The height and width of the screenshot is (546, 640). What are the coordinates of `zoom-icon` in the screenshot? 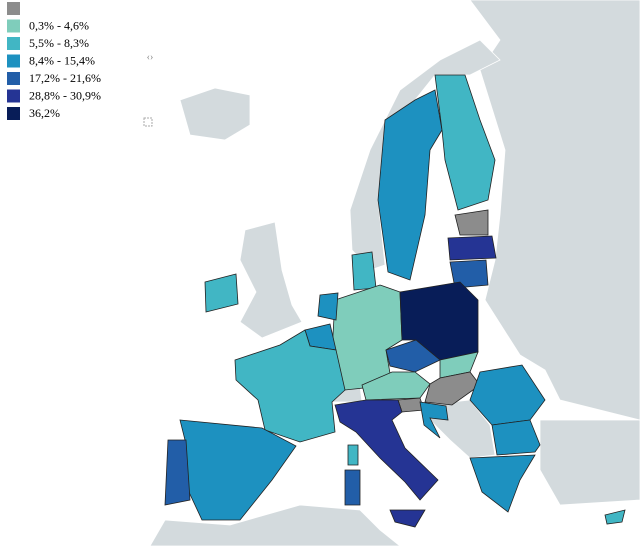 It's located at (148, 122).